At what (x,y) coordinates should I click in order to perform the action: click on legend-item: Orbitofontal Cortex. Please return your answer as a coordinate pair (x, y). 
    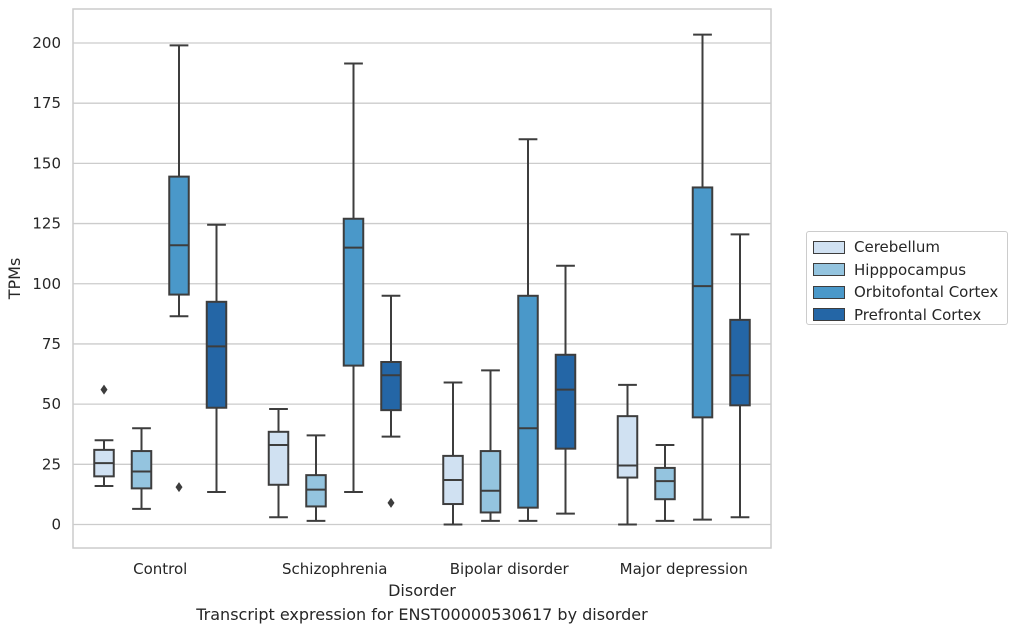
    Looking at the image, I should click on (910, 292).